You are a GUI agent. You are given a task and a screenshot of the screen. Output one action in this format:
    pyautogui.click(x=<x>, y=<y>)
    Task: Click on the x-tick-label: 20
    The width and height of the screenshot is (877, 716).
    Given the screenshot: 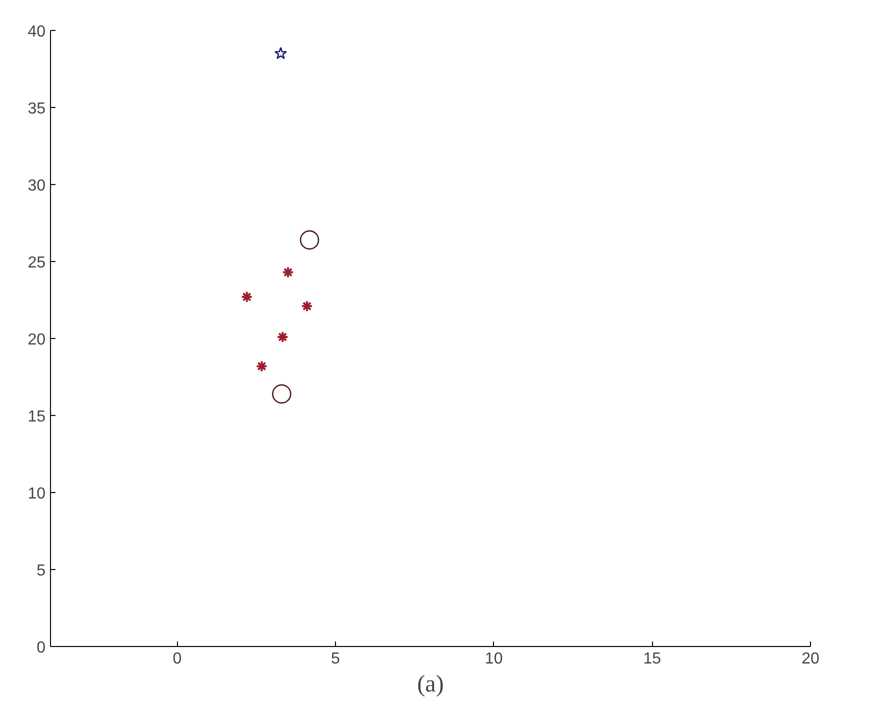 What is the action you would take?
    pyautogui.click(x=811, y=659)
    